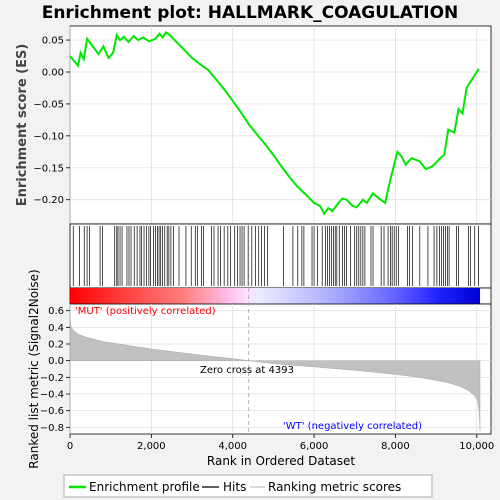 The image size is (500, 500). Describe the element at coordinates (334, 487) in the screenshot. I see `legend-label-metric: Ranking metric scores` at that location.